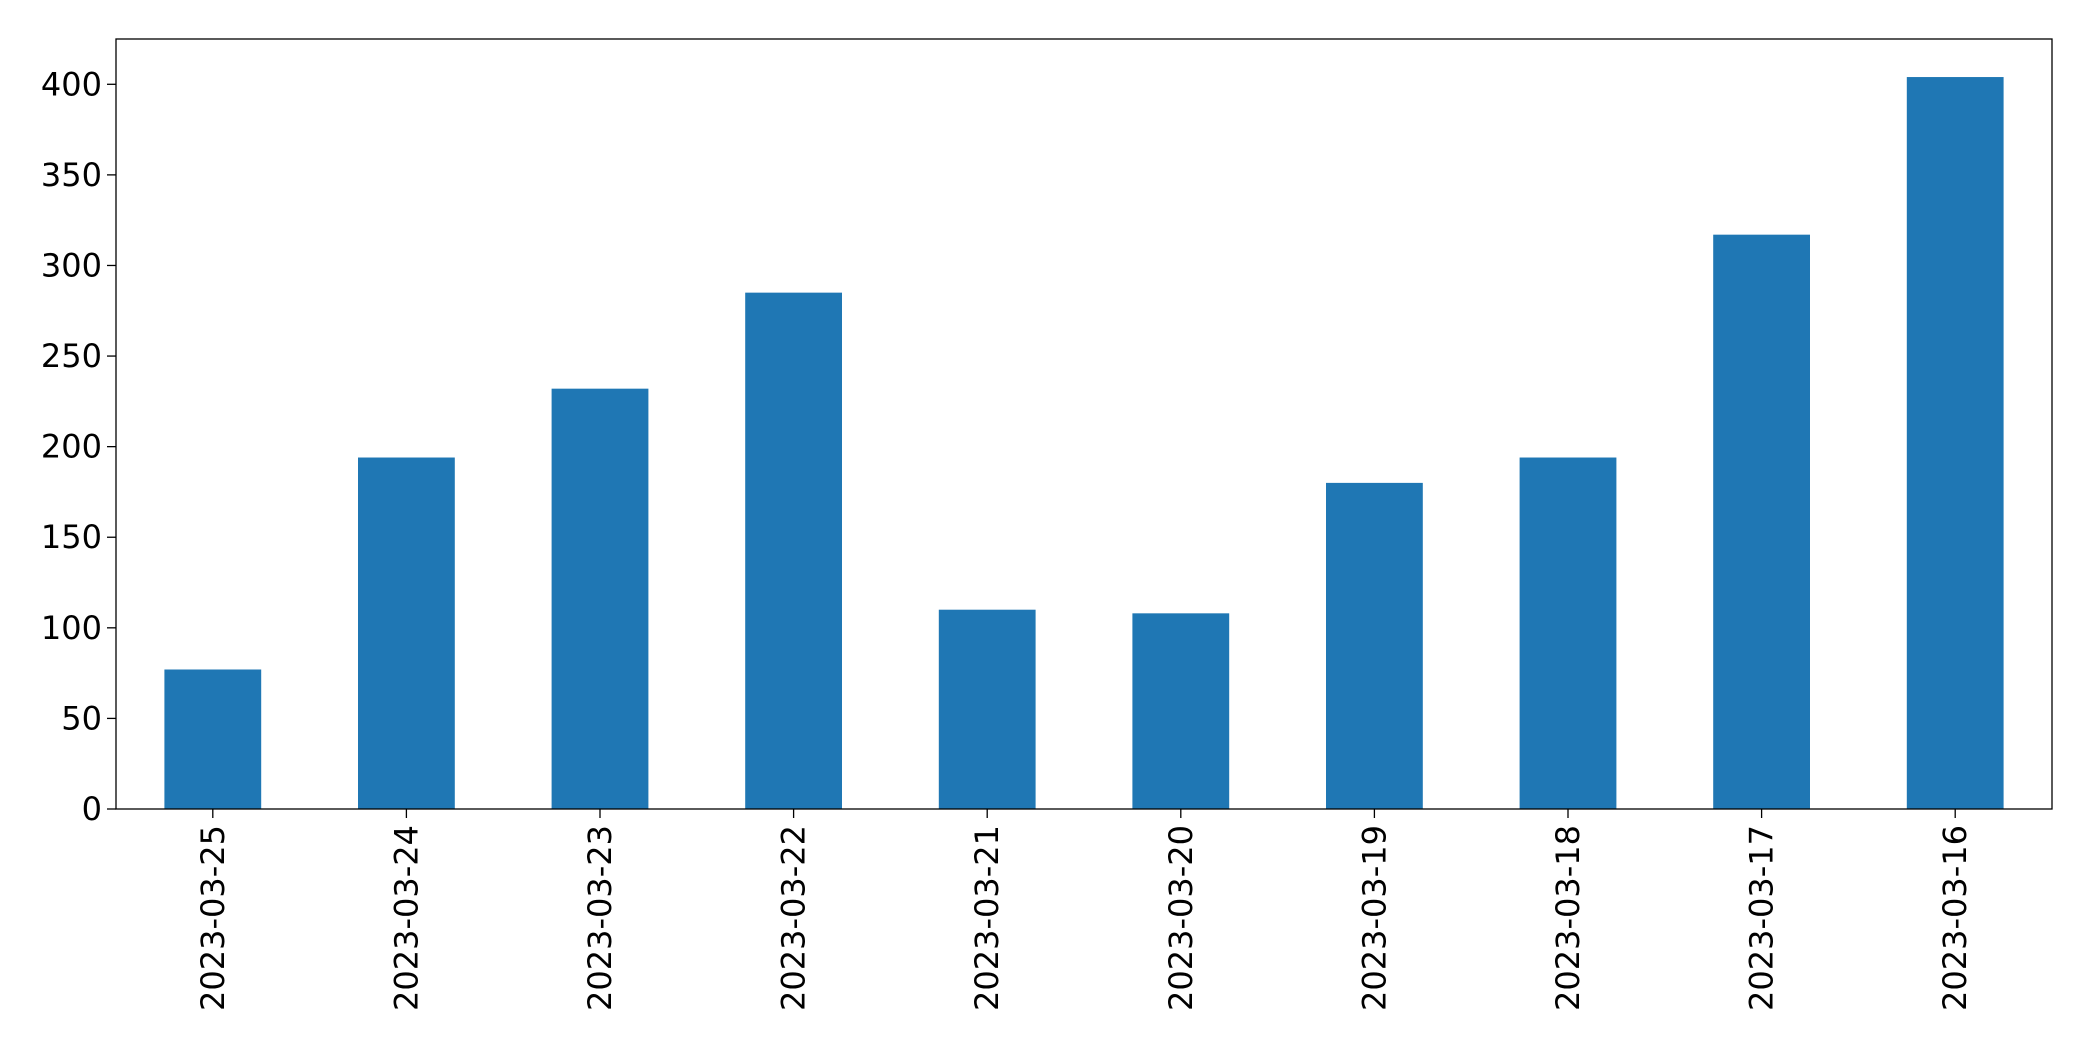  I want to click on x-tick-label: 2023-03-25, so click(213, 918).